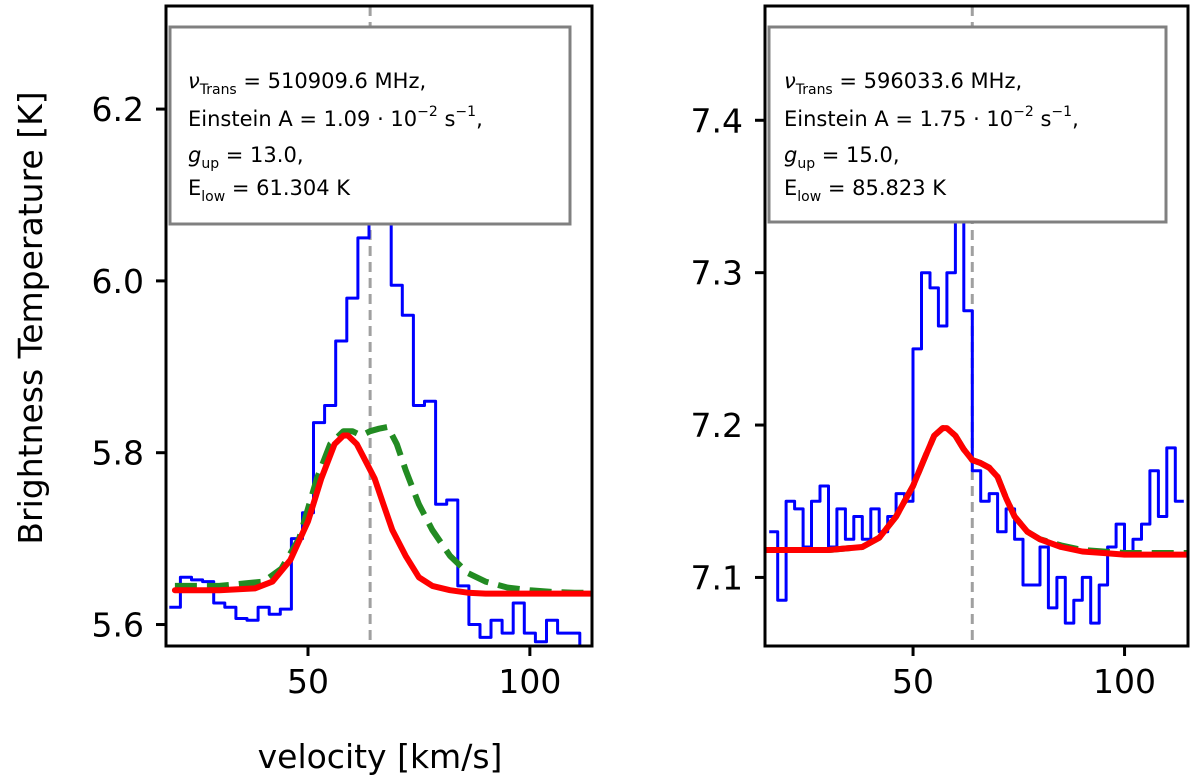 The width and height of the screenshot is (1200, 784). What do you see at coordinates (118, 453) in the screenshot?
I see `y-tick-label: 5.8` at bounding box center [118, 453].